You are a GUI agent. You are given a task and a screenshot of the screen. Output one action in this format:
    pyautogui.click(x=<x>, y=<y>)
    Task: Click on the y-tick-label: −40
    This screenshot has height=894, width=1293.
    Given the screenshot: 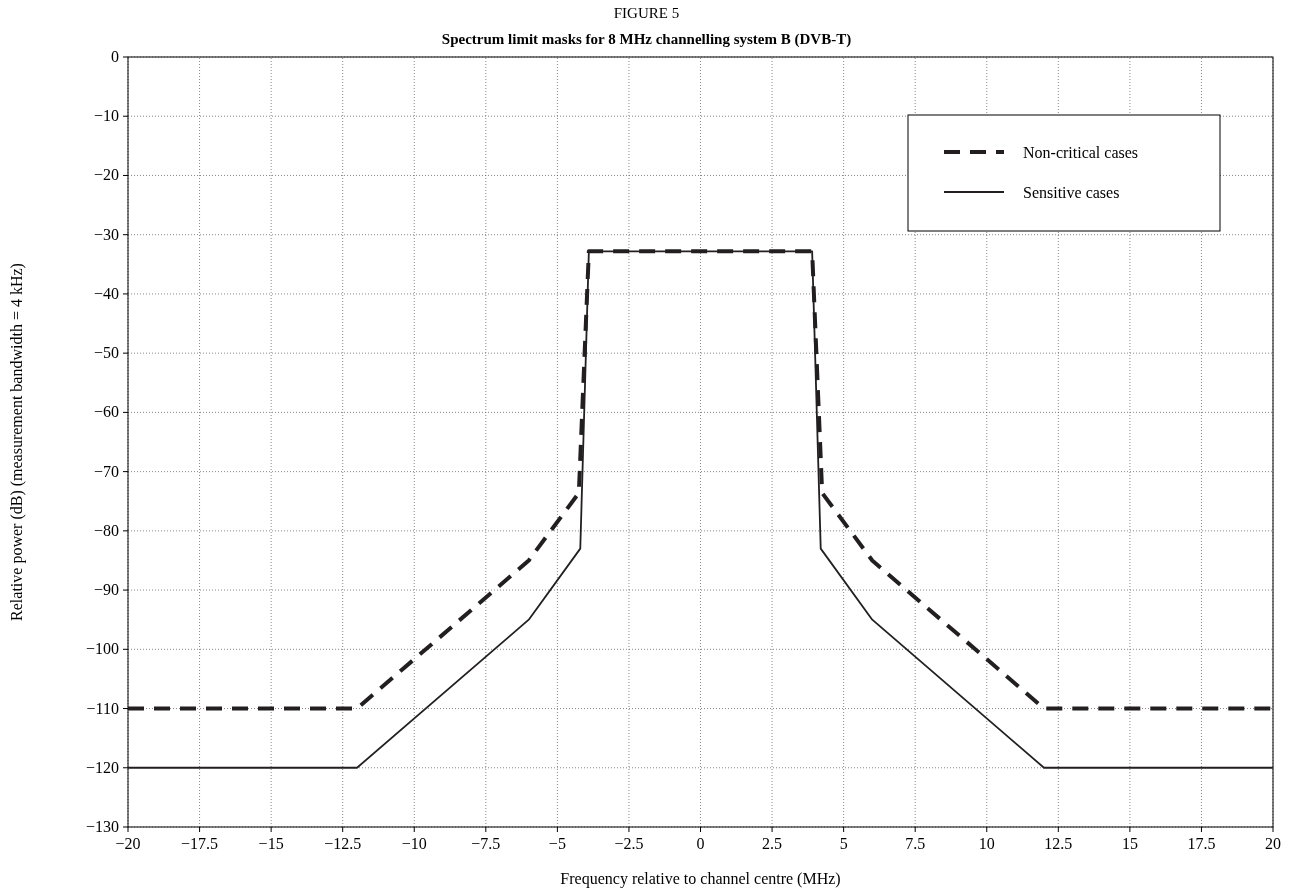 What is the action you would take?
    pyautogui.click(x=106, y=293)
    